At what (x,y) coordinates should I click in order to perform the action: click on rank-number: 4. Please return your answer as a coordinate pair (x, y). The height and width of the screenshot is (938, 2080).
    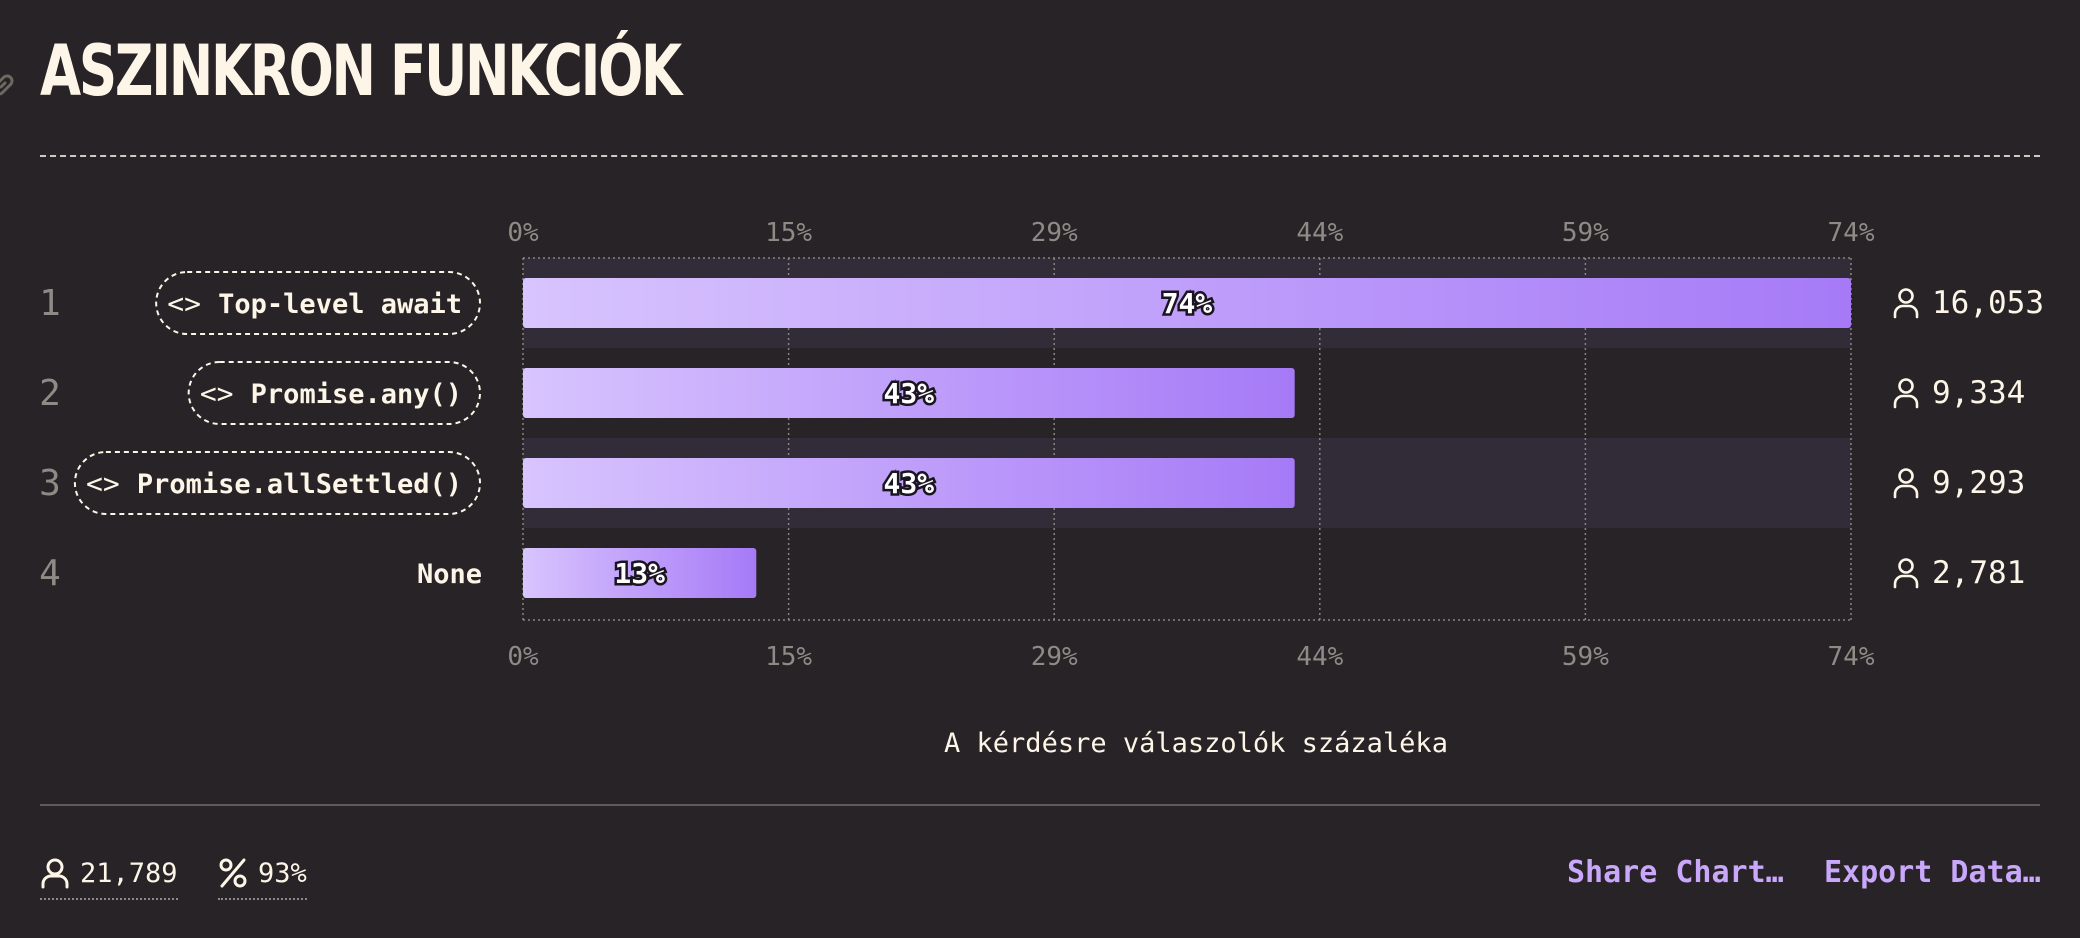
    Looking at the image, I should click on (50, 573).